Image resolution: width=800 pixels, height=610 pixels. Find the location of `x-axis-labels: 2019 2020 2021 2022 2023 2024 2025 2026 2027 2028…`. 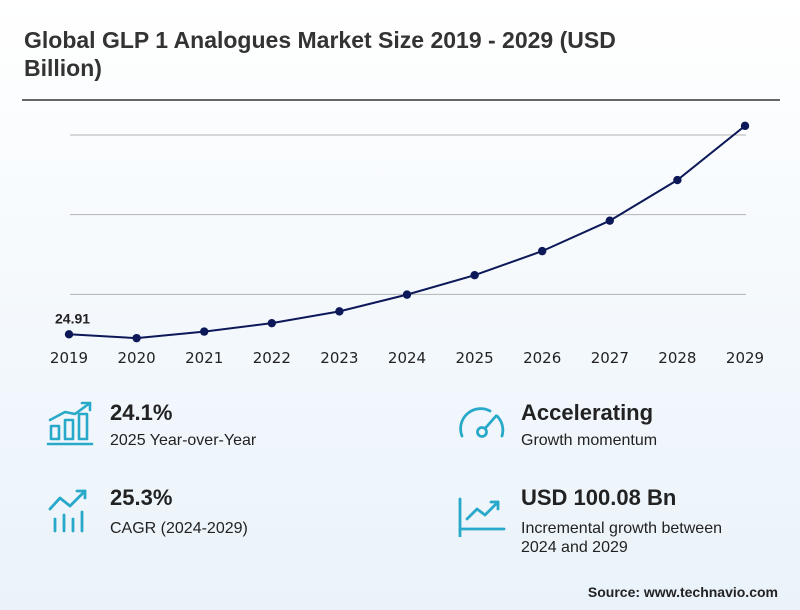

x-axis-labels: 2019 2020 2021 2022 2023 2024 2025 2026 2027 2028… is located at coordinates (407, 358).